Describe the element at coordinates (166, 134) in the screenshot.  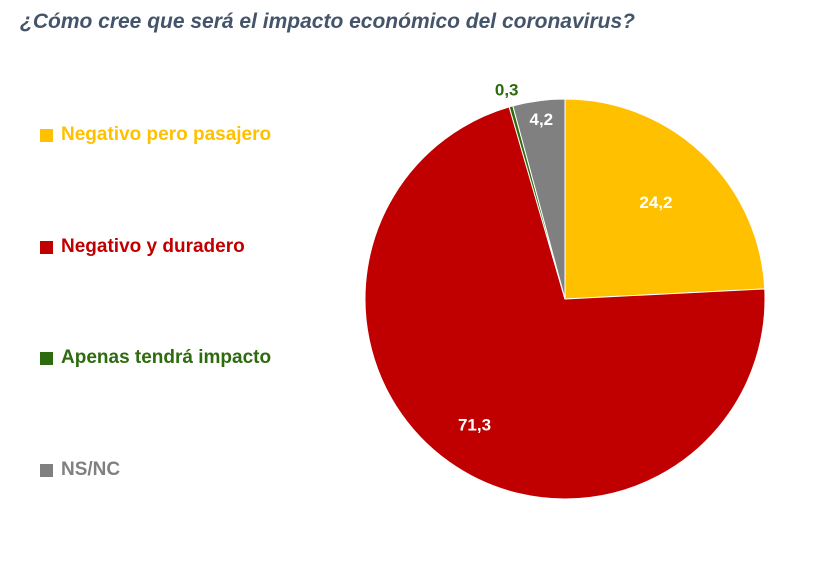
I see `legend-label: Negativo pero pasajero` at that location.